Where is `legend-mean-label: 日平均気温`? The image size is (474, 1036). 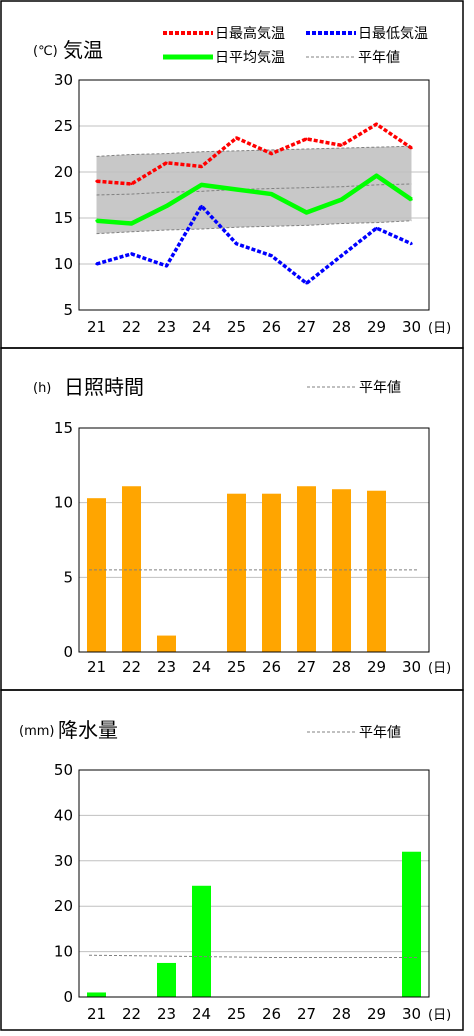
legend-mean-label: 日平均気温 is located at coordinates (250, 58).